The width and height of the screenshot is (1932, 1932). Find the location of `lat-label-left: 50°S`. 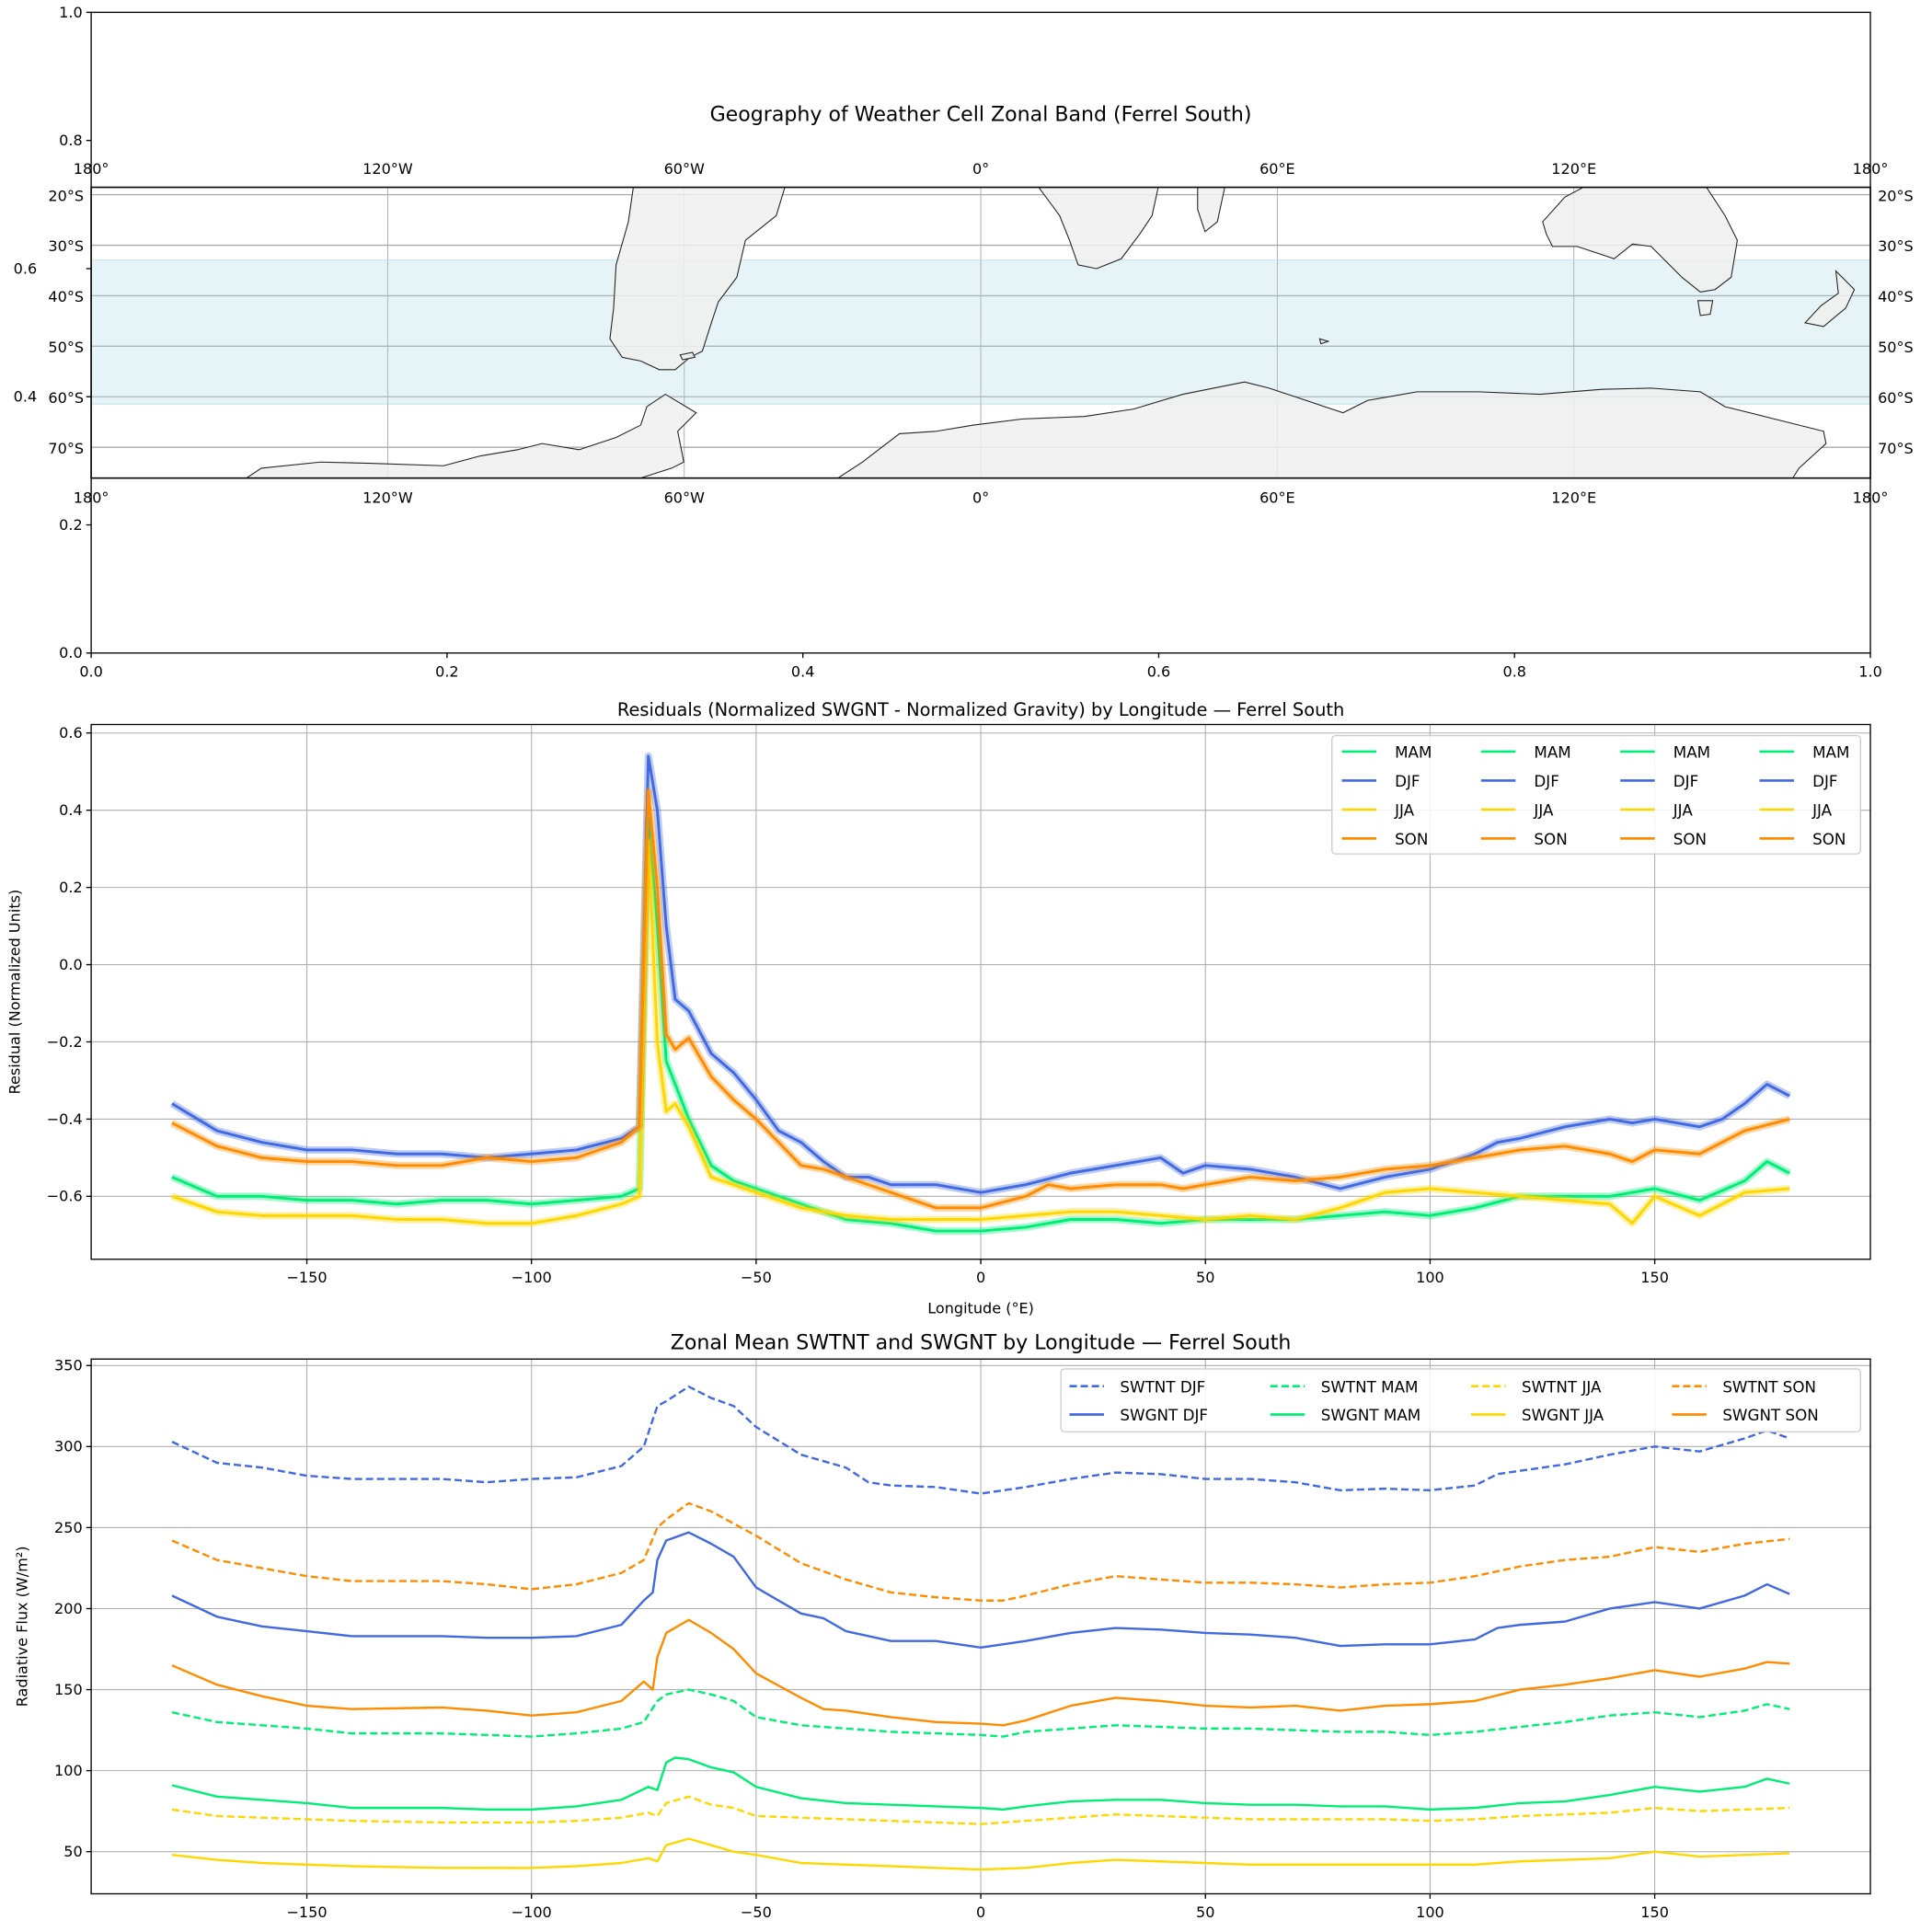

lat-label-left: 50°S is located at coordinates (66, 347).